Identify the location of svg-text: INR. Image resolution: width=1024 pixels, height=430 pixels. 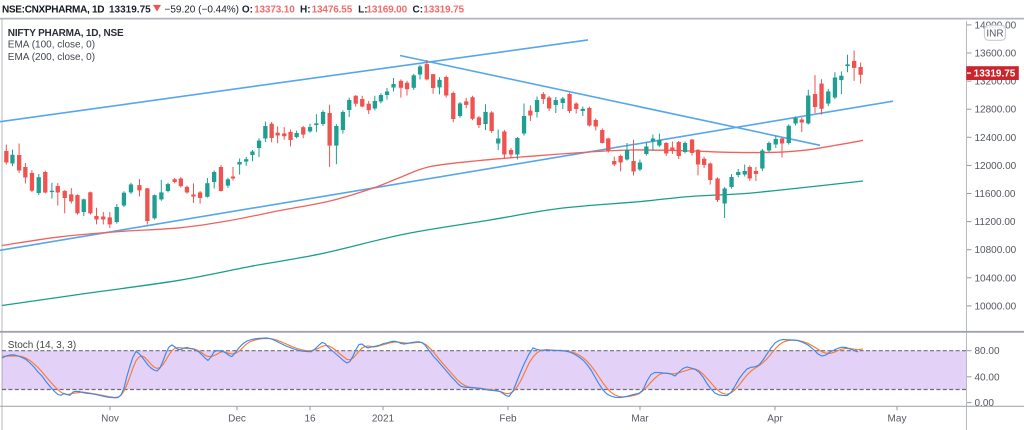
(994, 33).